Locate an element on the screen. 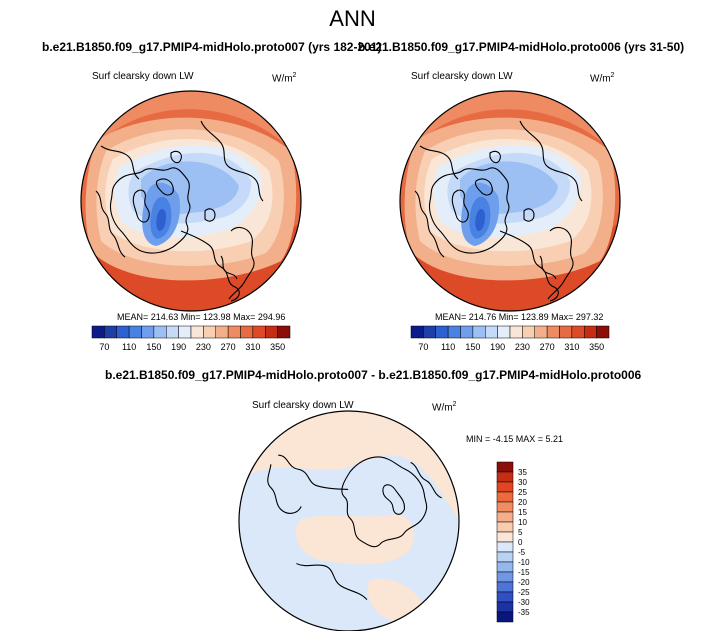 This screenshot has height=631, width=705. colorbar-label: 25 is located at coordinates (522, 492).